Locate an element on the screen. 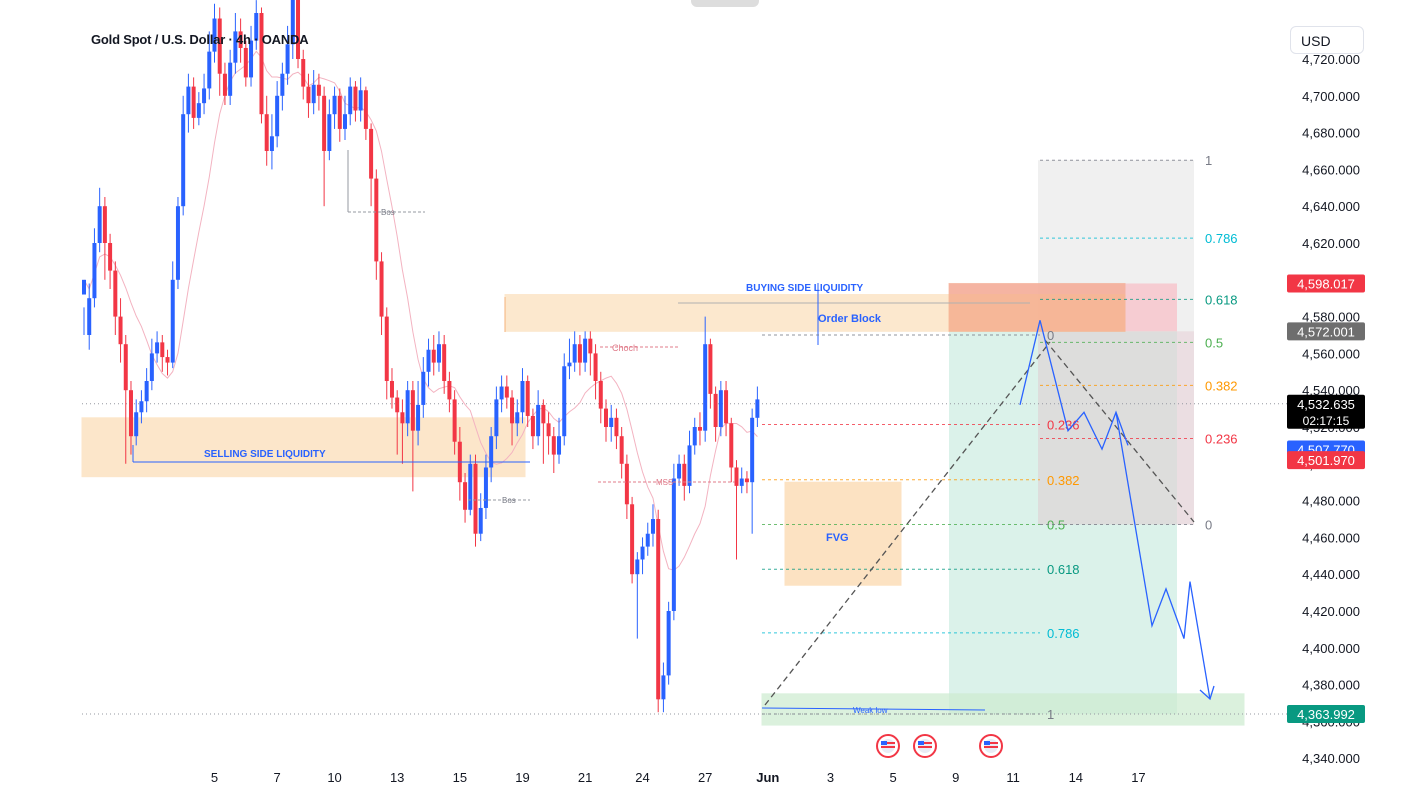  annotation-1: Order Block is located at coordinates (850, 319).